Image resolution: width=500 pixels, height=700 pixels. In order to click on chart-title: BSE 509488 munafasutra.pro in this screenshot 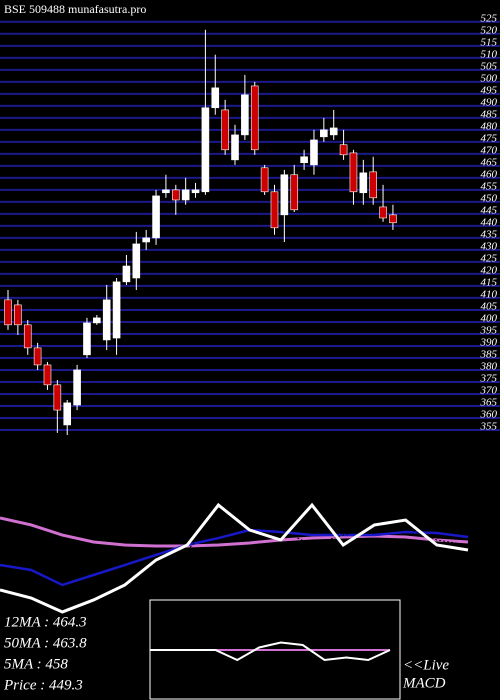, I will do `click(75, 9)`.